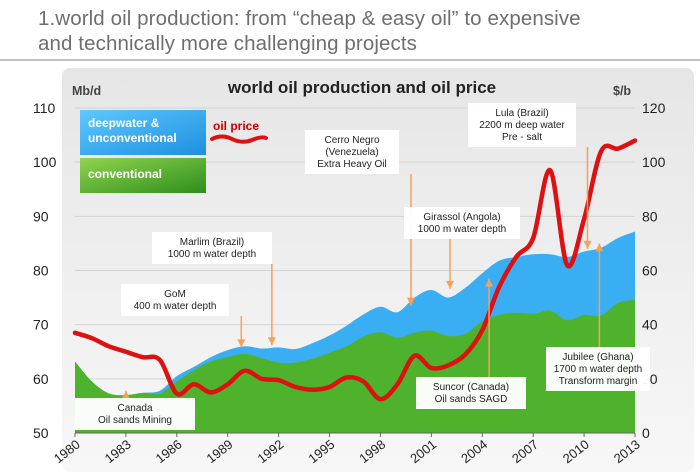 Image resolution: width=700 pixels, height=475 pixels. I want to click on annotation: Marlim (Brazil)1000 m water depth, so click(214, 289).